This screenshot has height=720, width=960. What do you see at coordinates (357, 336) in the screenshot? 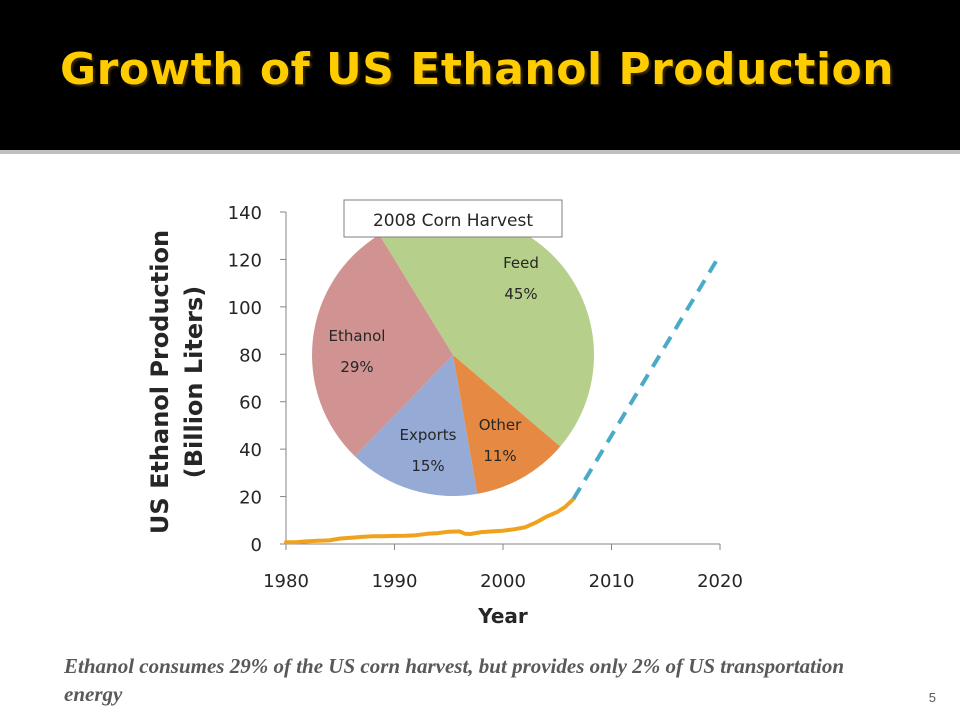
I see `pie-slice-label: Ethanol` at bounding box center [357, 336].